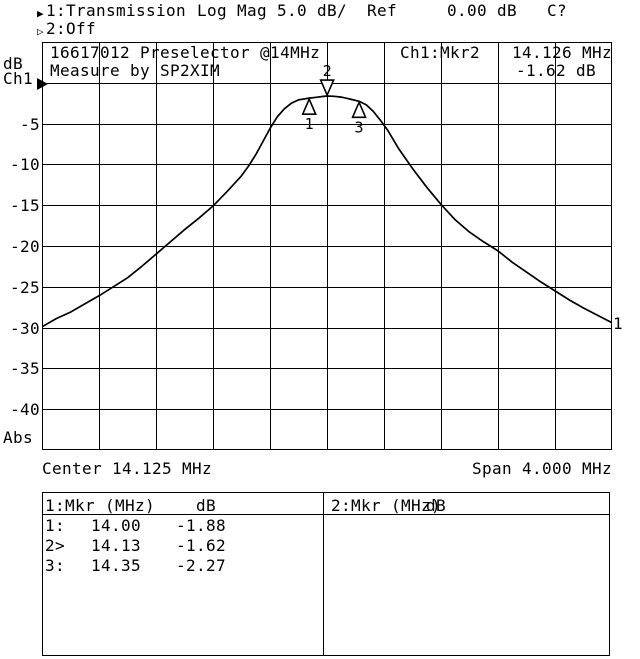 The image size is (640, 659). What do you see at coordinates (24, 164) in the screenshot?
I see `y-tick-label: -10` at bounding box center [24, 164].